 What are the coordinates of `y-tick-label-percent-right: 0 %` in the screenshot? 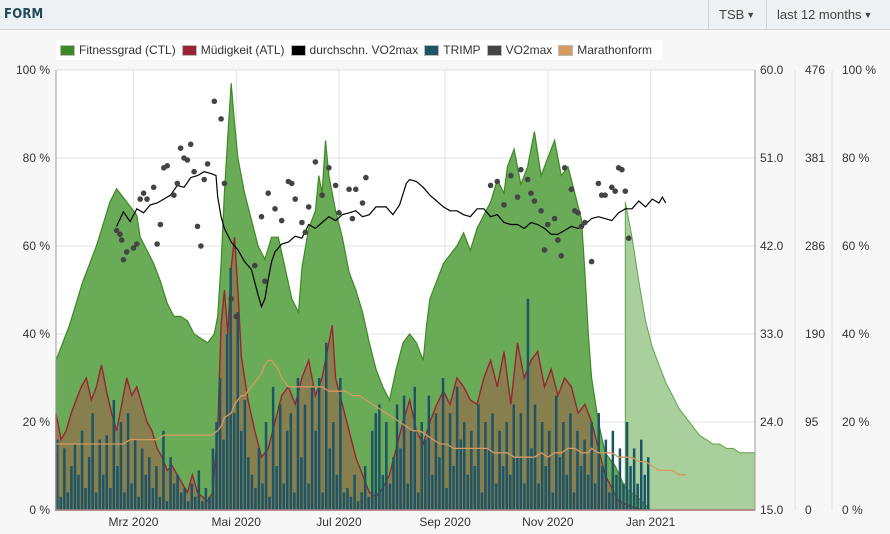 It's located at (852, 510).